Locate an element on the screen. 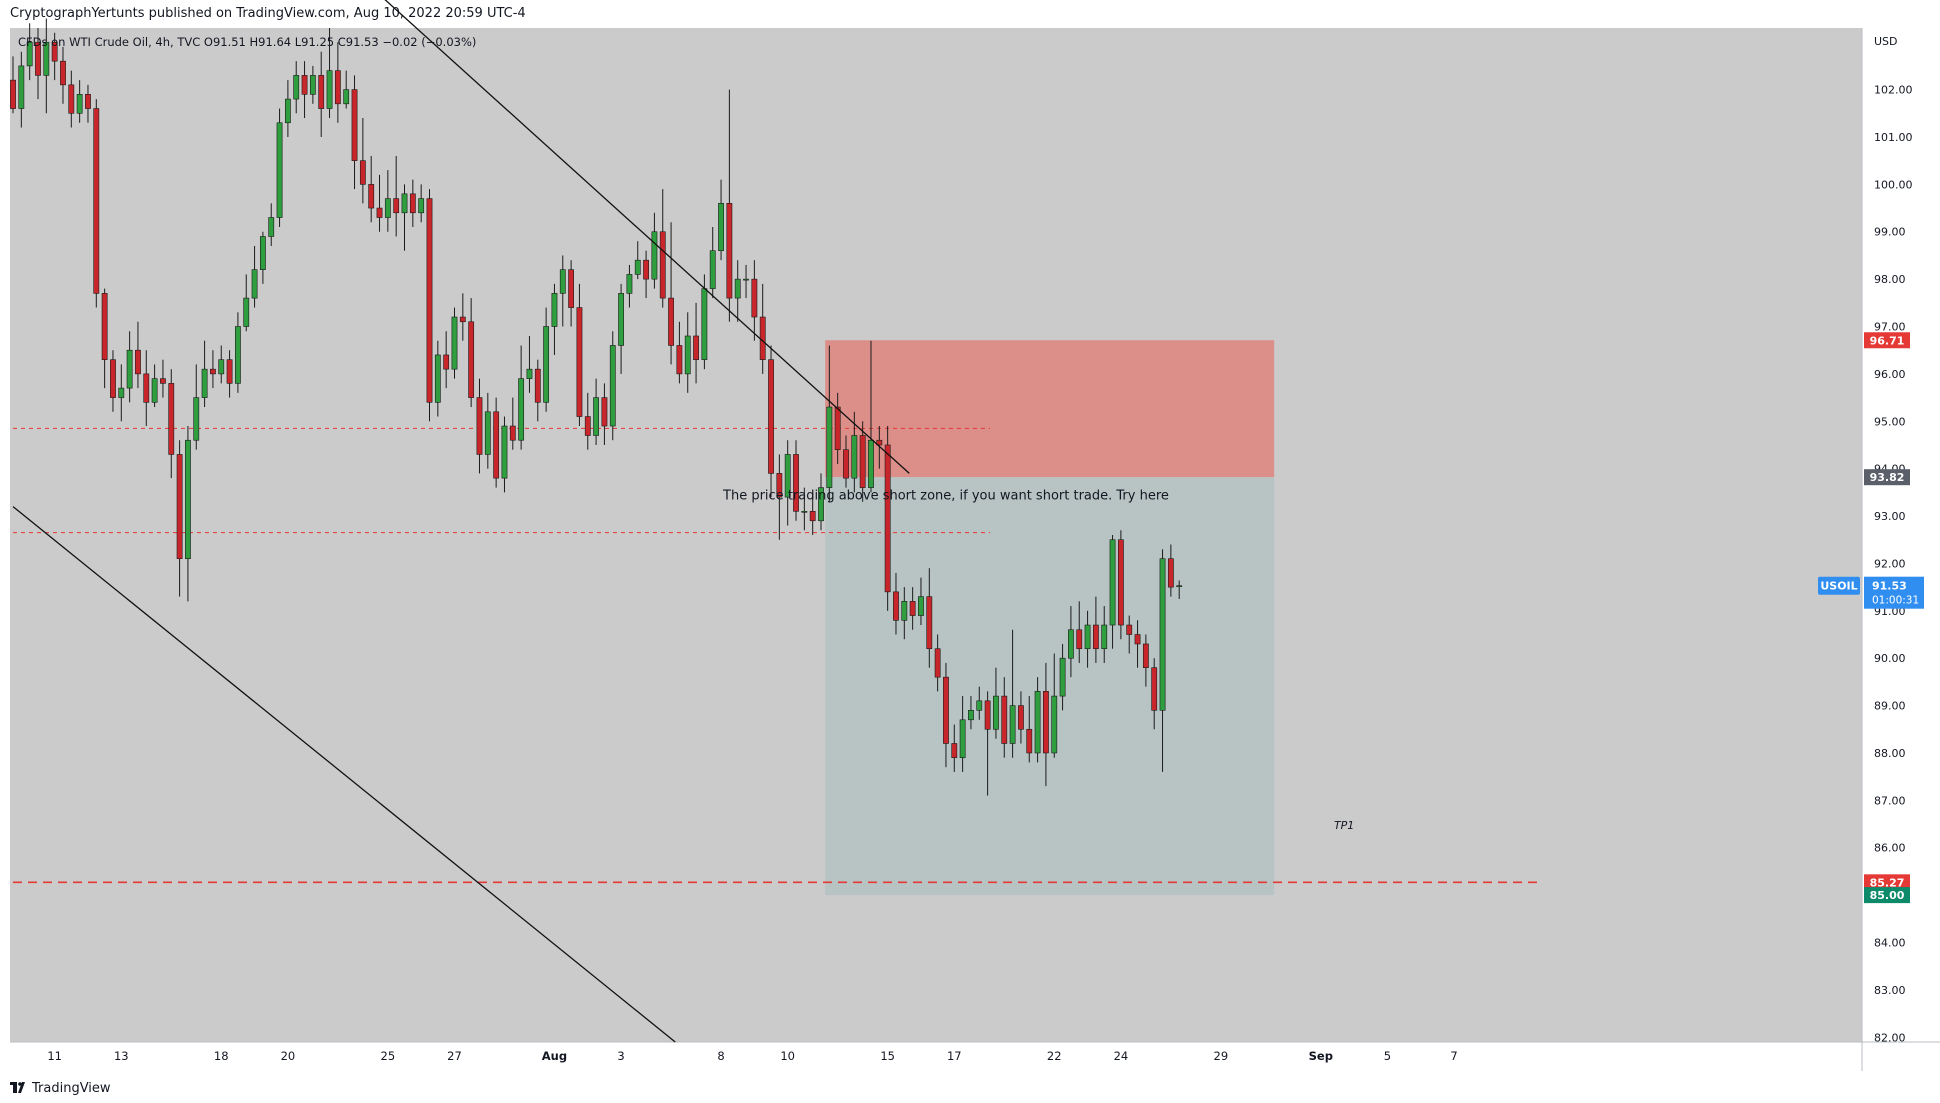 The height and width of the screenshot is (1103, 1940). position-tool is located at coordinates (1050, 618).